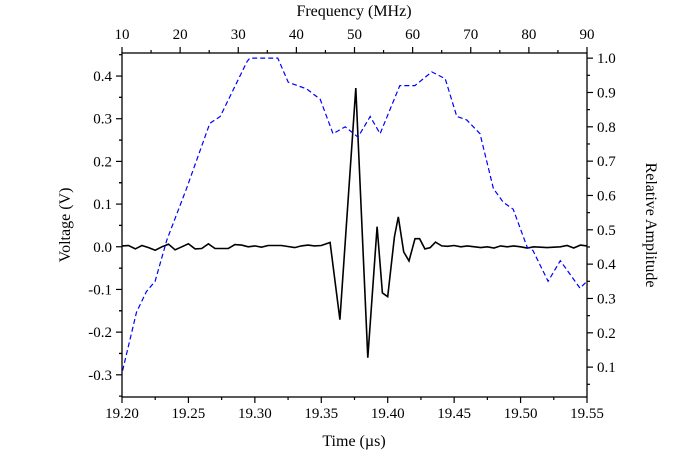 The image size is (682, 476). I want to click on x2-tick-label: 60, so click(412, 35).